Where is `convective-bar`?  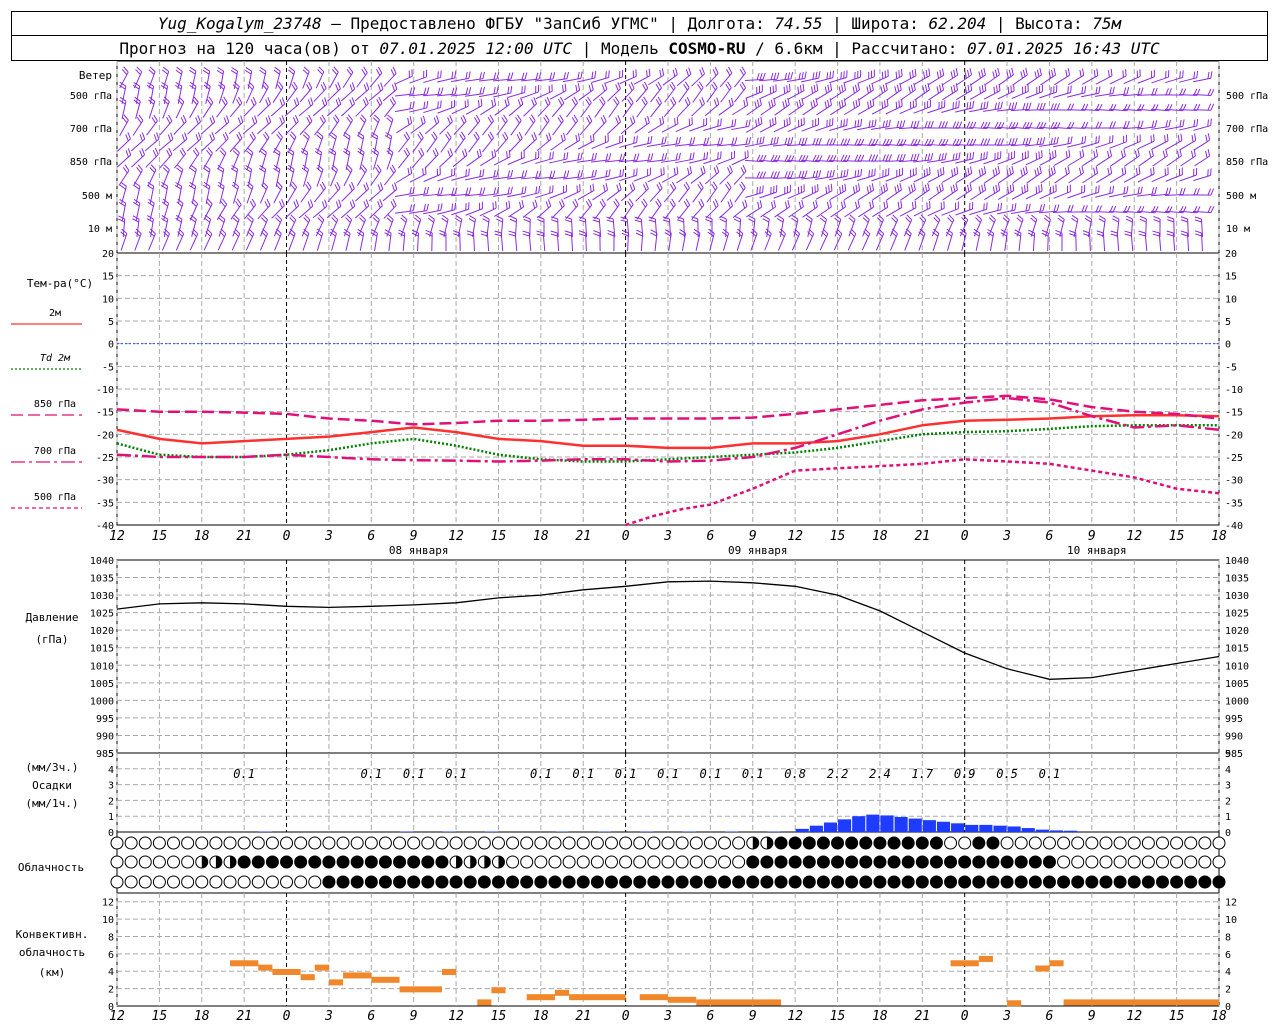 convective-bar is located at coordinates (1056, 963).